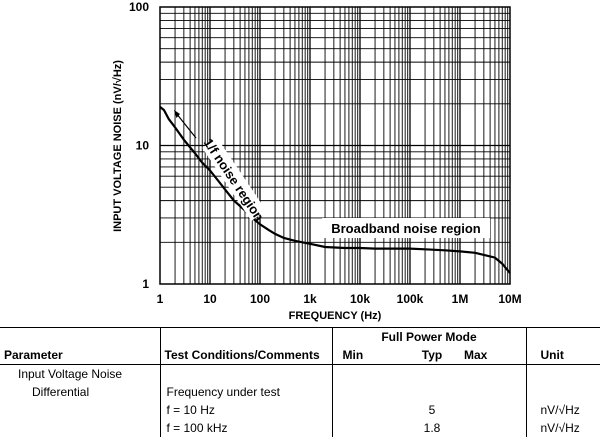 The width and height of the screenshot is (600, 443). What do you see at coordinates (410, 299) in the screenshot?
I see `x-tick-label: 100k` at bounding box center [410, 299].